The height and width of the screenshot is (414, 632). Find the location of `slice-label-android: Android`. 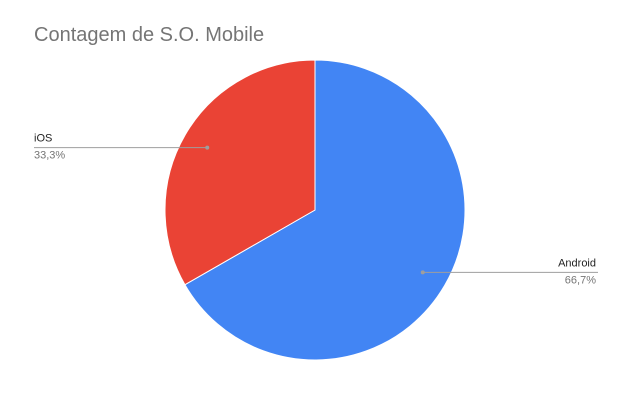

slice-label-android: Android is located at coordinates (577, 263).